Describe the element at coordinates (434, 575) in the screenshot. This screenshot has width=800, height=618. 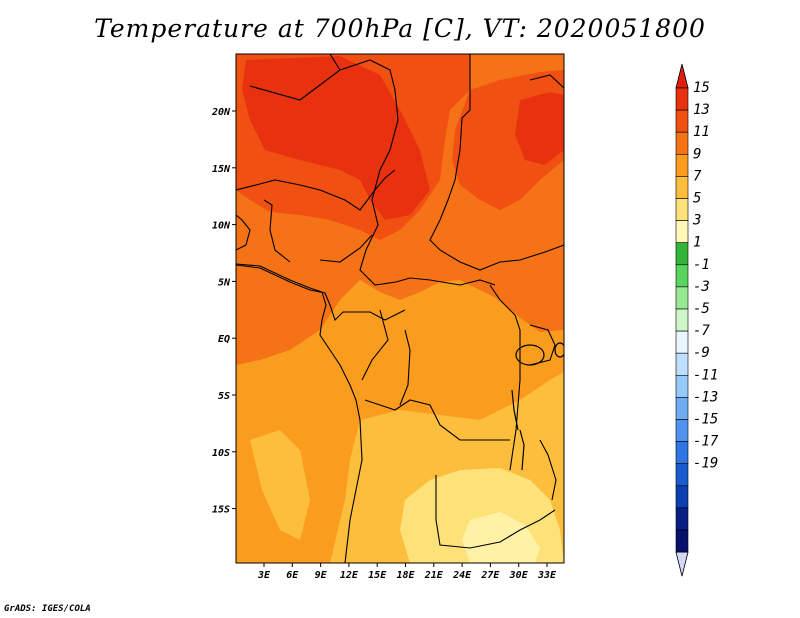
I see `lon-tick-label: 21E` at that location.